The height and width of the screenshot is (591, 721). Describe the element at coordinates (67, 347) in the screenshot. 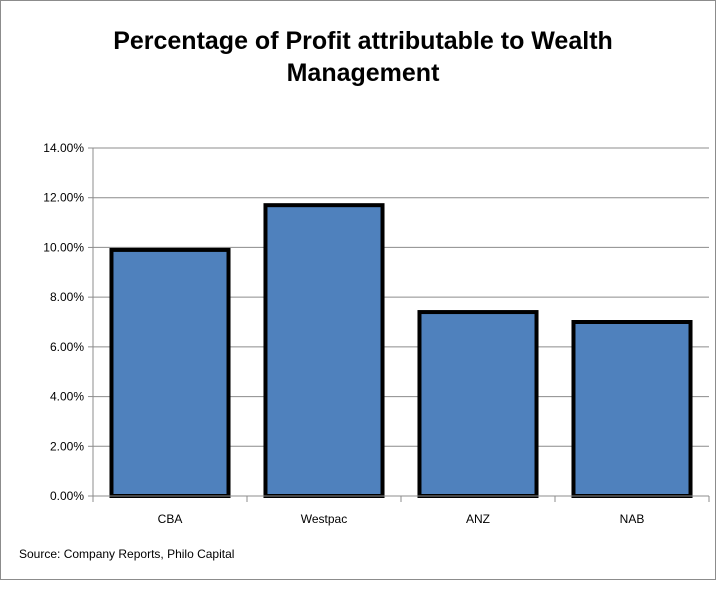

I see `y-tick-label: 6.00%` at that location.